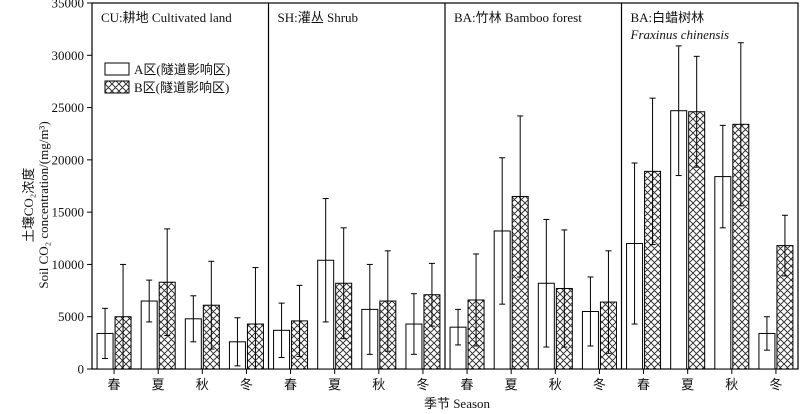 The image size is (800, 414). Describe the element at coordinates (68, 107) in the screenshot. I see `y-tick-label: 25000` at that location.